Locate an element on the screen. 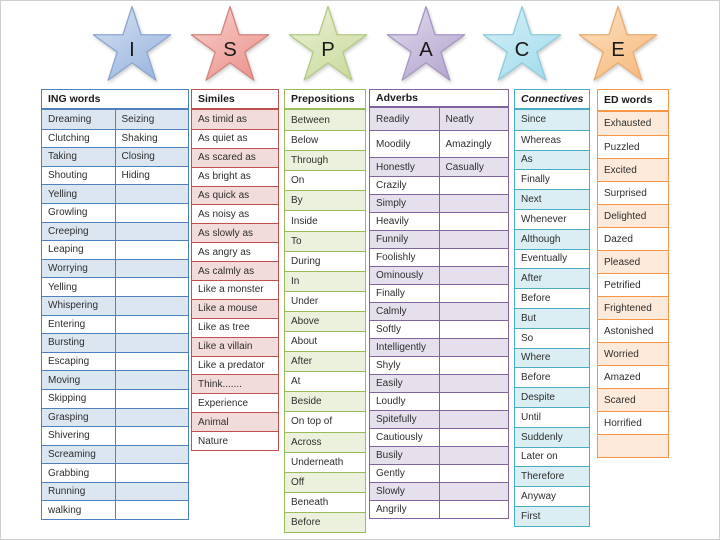  table-row: Funnily is located at coordinates (439, 239).